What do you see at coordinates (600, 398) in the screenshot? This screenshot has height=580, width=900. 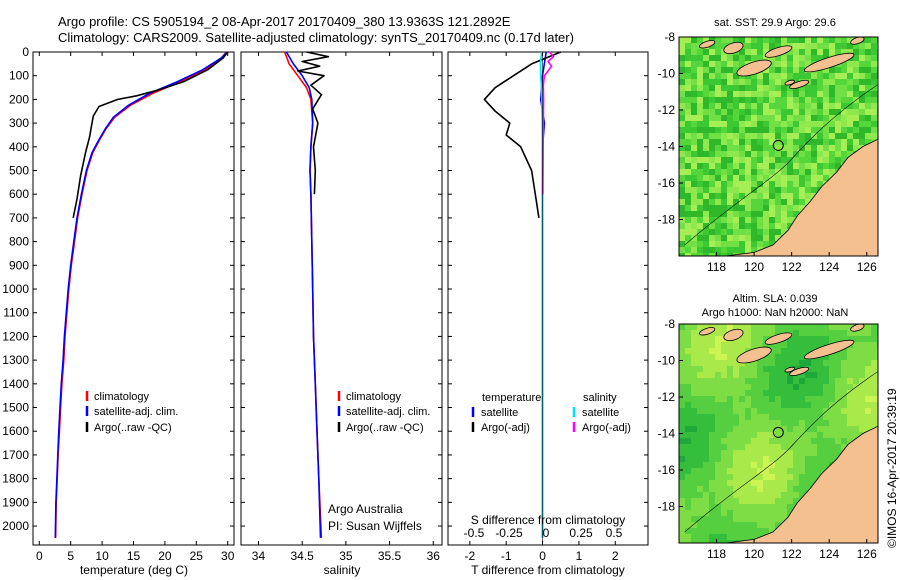 I see `difference-legend-header-salinity: salinity` at bounding box center [600, 398].